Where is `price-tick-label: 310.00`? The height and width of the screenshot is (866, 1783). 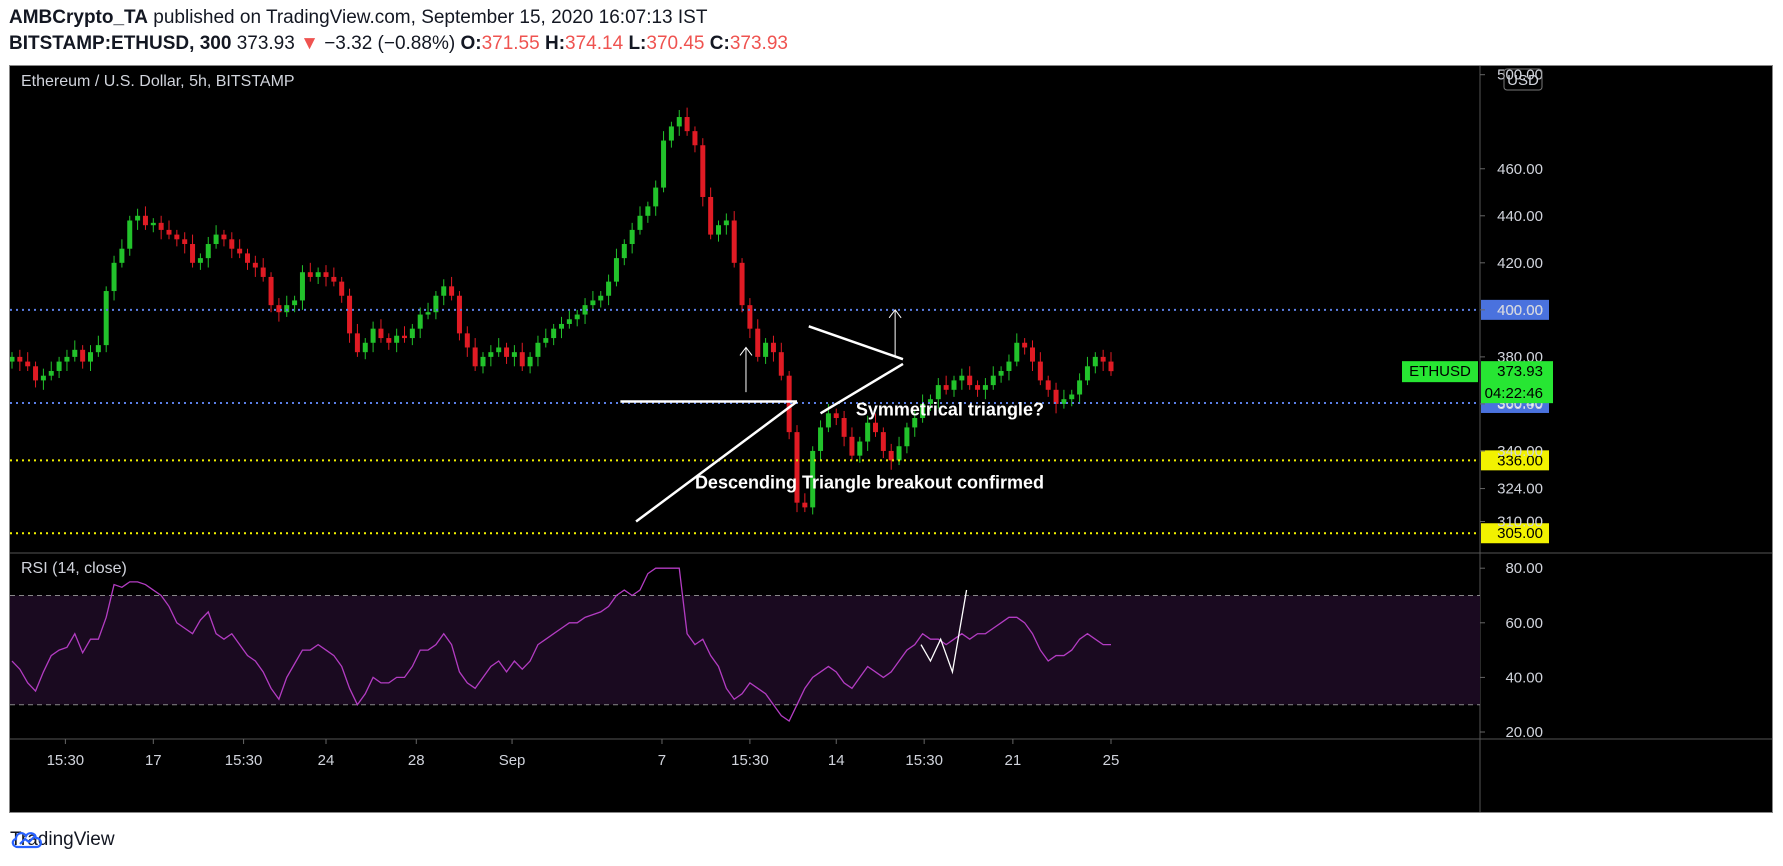
price-tick-label: 310.00 is located at coordinates (1520, 521).